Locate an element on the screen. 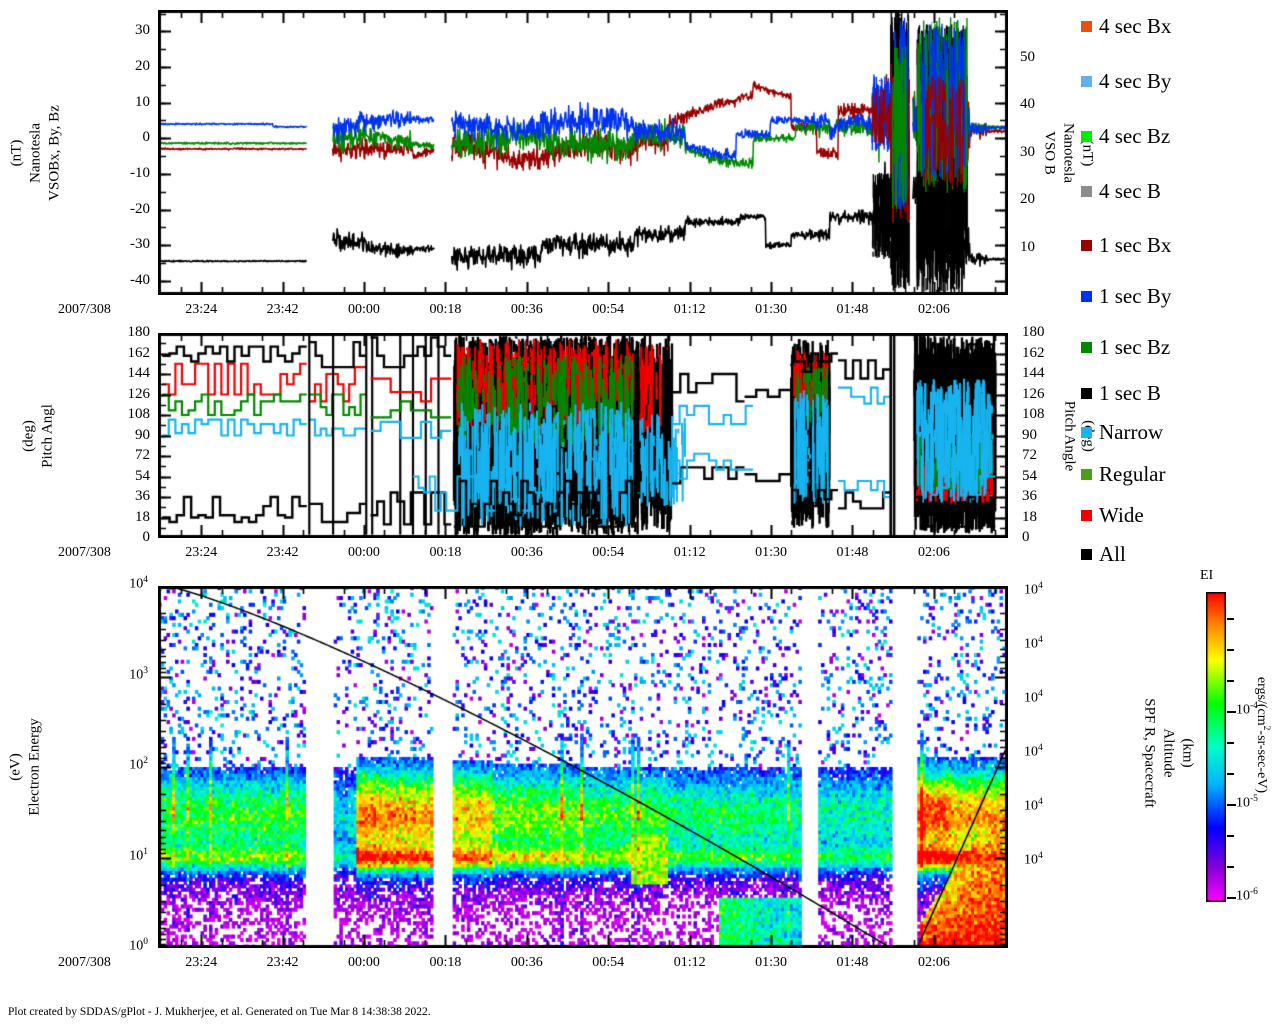 The height and width of the screenshot is (1024, 1280). legend-item-narrow: Narrow is located at coordinates (1122, 432).